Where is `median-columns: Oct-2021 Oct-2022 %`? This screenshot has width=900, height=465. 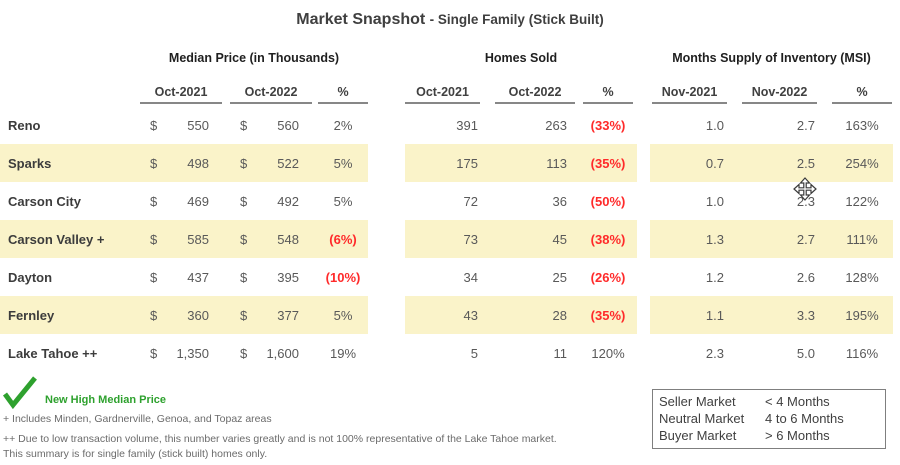 median-columns: Oct-2021 Oct-2022 % is located at coordinates (184, 93).